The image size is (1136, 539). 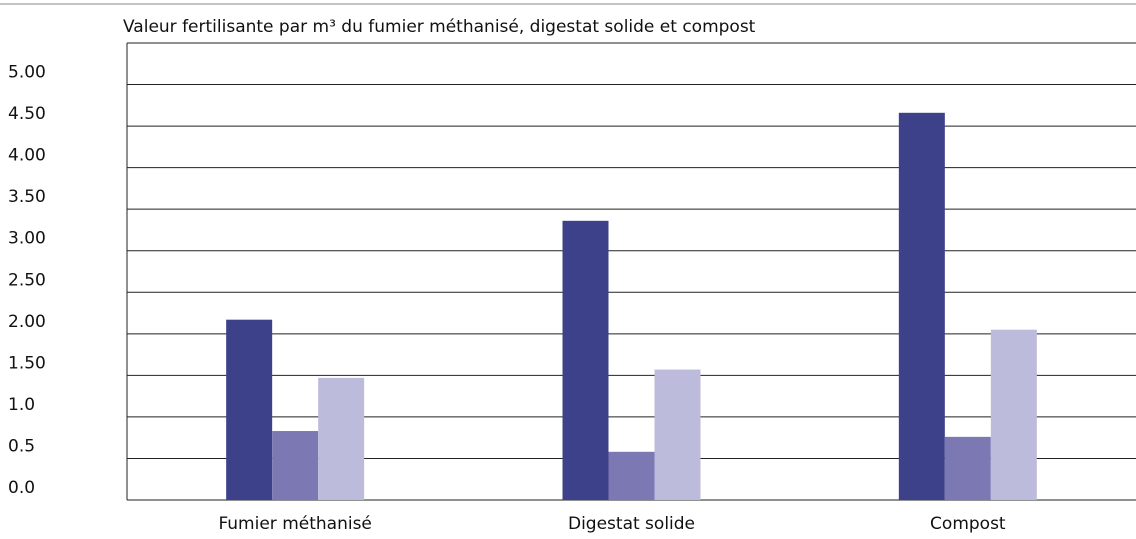 What do you see at coordinates (21, 405) in the screenshot?
I see `y-tick-label: 1.0` at bounding box center [21, 405].